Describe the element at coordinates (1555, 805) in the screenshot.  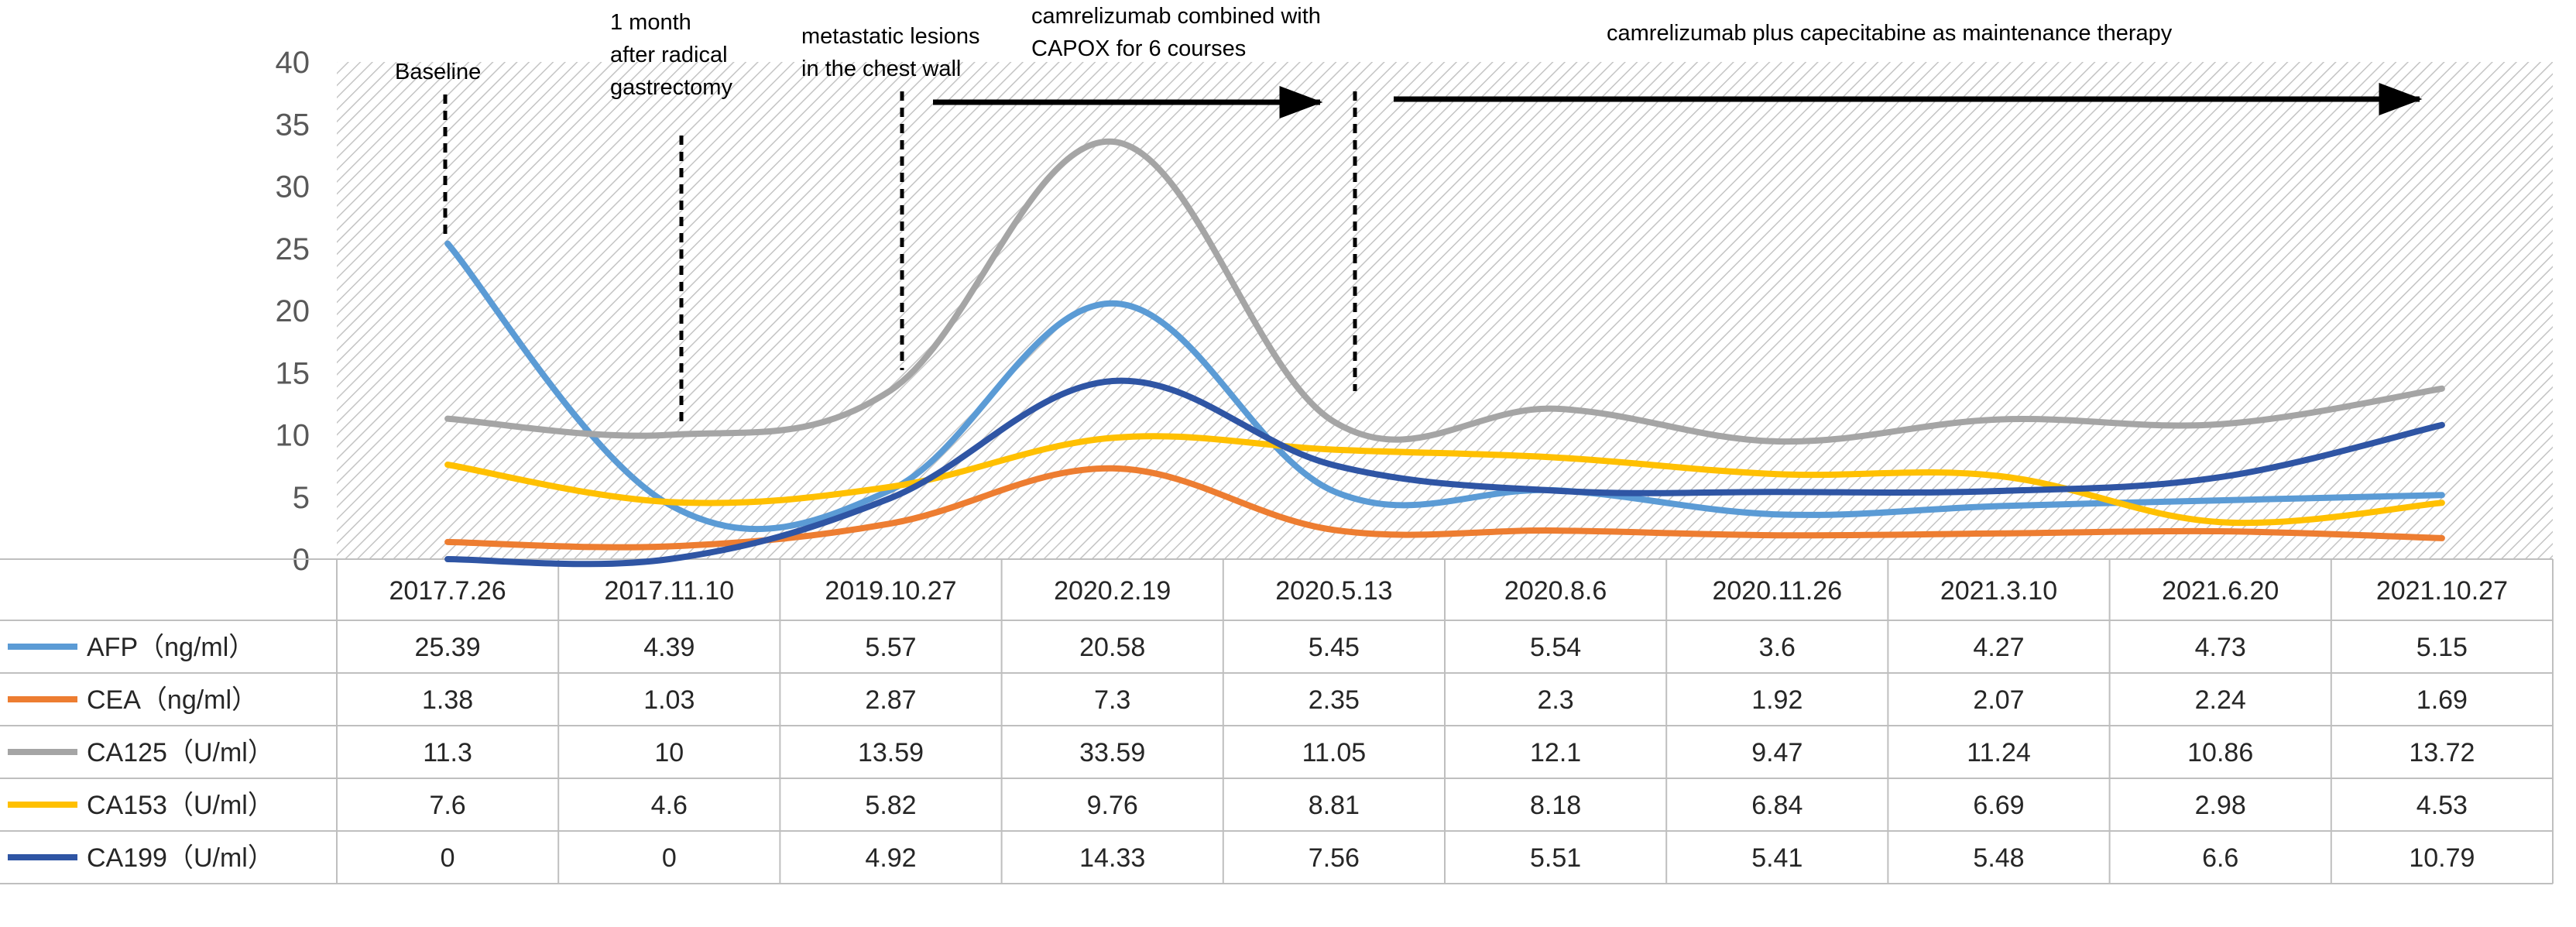
I see `data-label: 8.18` at that location.